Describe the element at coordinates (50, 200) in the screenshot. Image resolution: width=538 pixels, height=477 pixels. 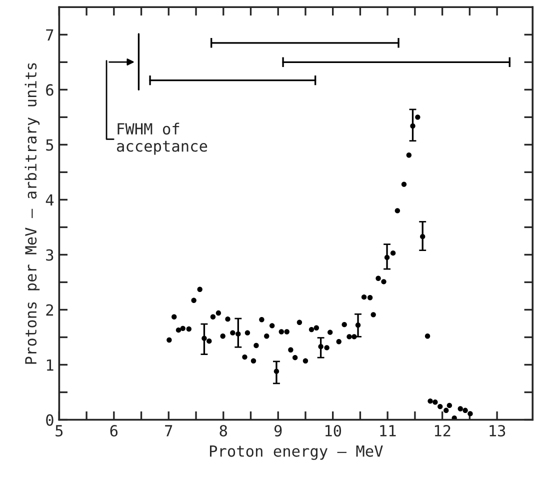
I see `y-tick-label: 4` at that location.